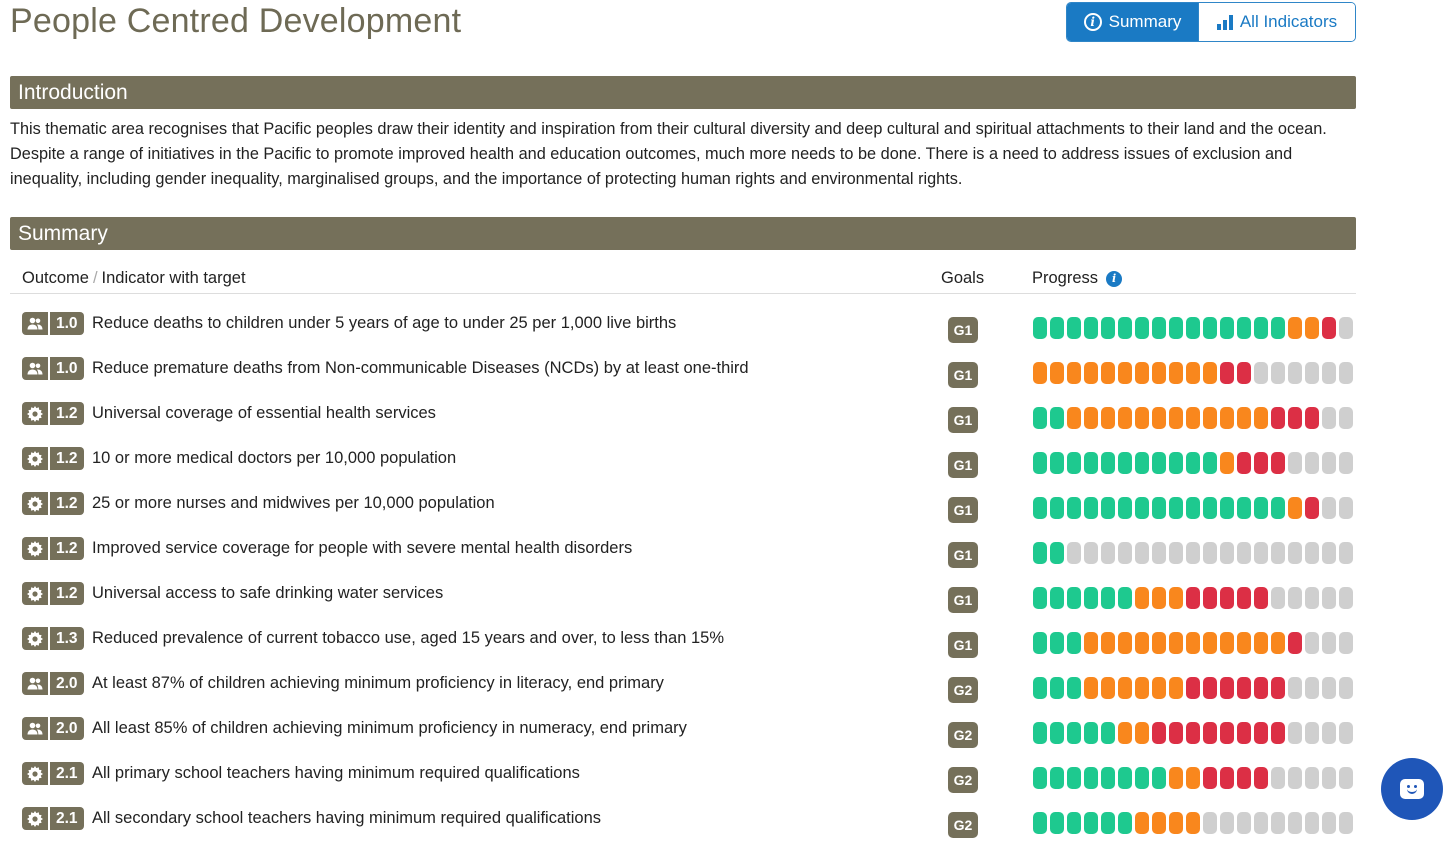 The height and width of the screenshot is (852, 1456). Describe the element at coordinates (1412, 789) in the screenshot. I see `chat-button` at that location.